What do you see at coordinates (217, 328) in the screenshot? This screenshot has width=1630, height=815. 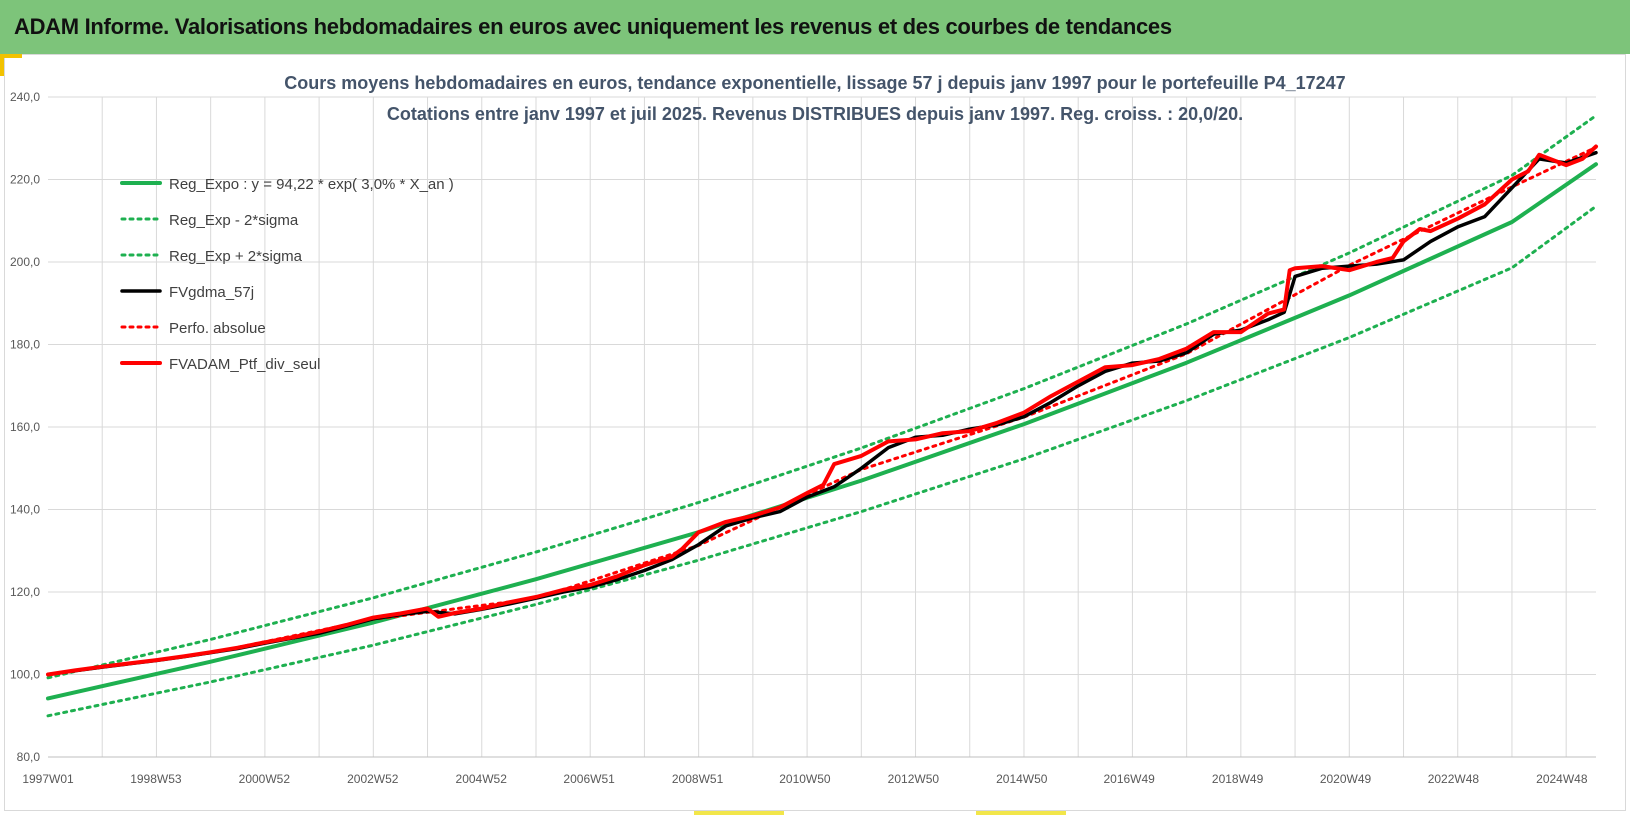 I see `legend-label: Perfo. absolue` at bounding box center [217, 328].